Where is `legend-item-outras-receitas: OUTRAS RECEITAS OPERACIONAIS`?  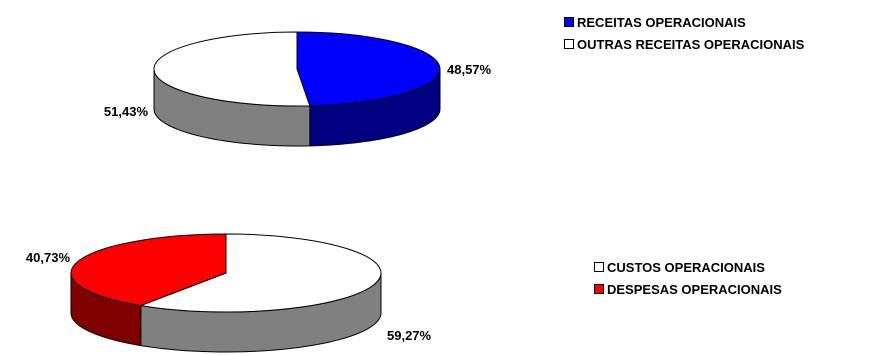
legend-item-outras-receitas: OUTRAS RECEITAS OPERACIONAIS is located at coordinates (684, 44).